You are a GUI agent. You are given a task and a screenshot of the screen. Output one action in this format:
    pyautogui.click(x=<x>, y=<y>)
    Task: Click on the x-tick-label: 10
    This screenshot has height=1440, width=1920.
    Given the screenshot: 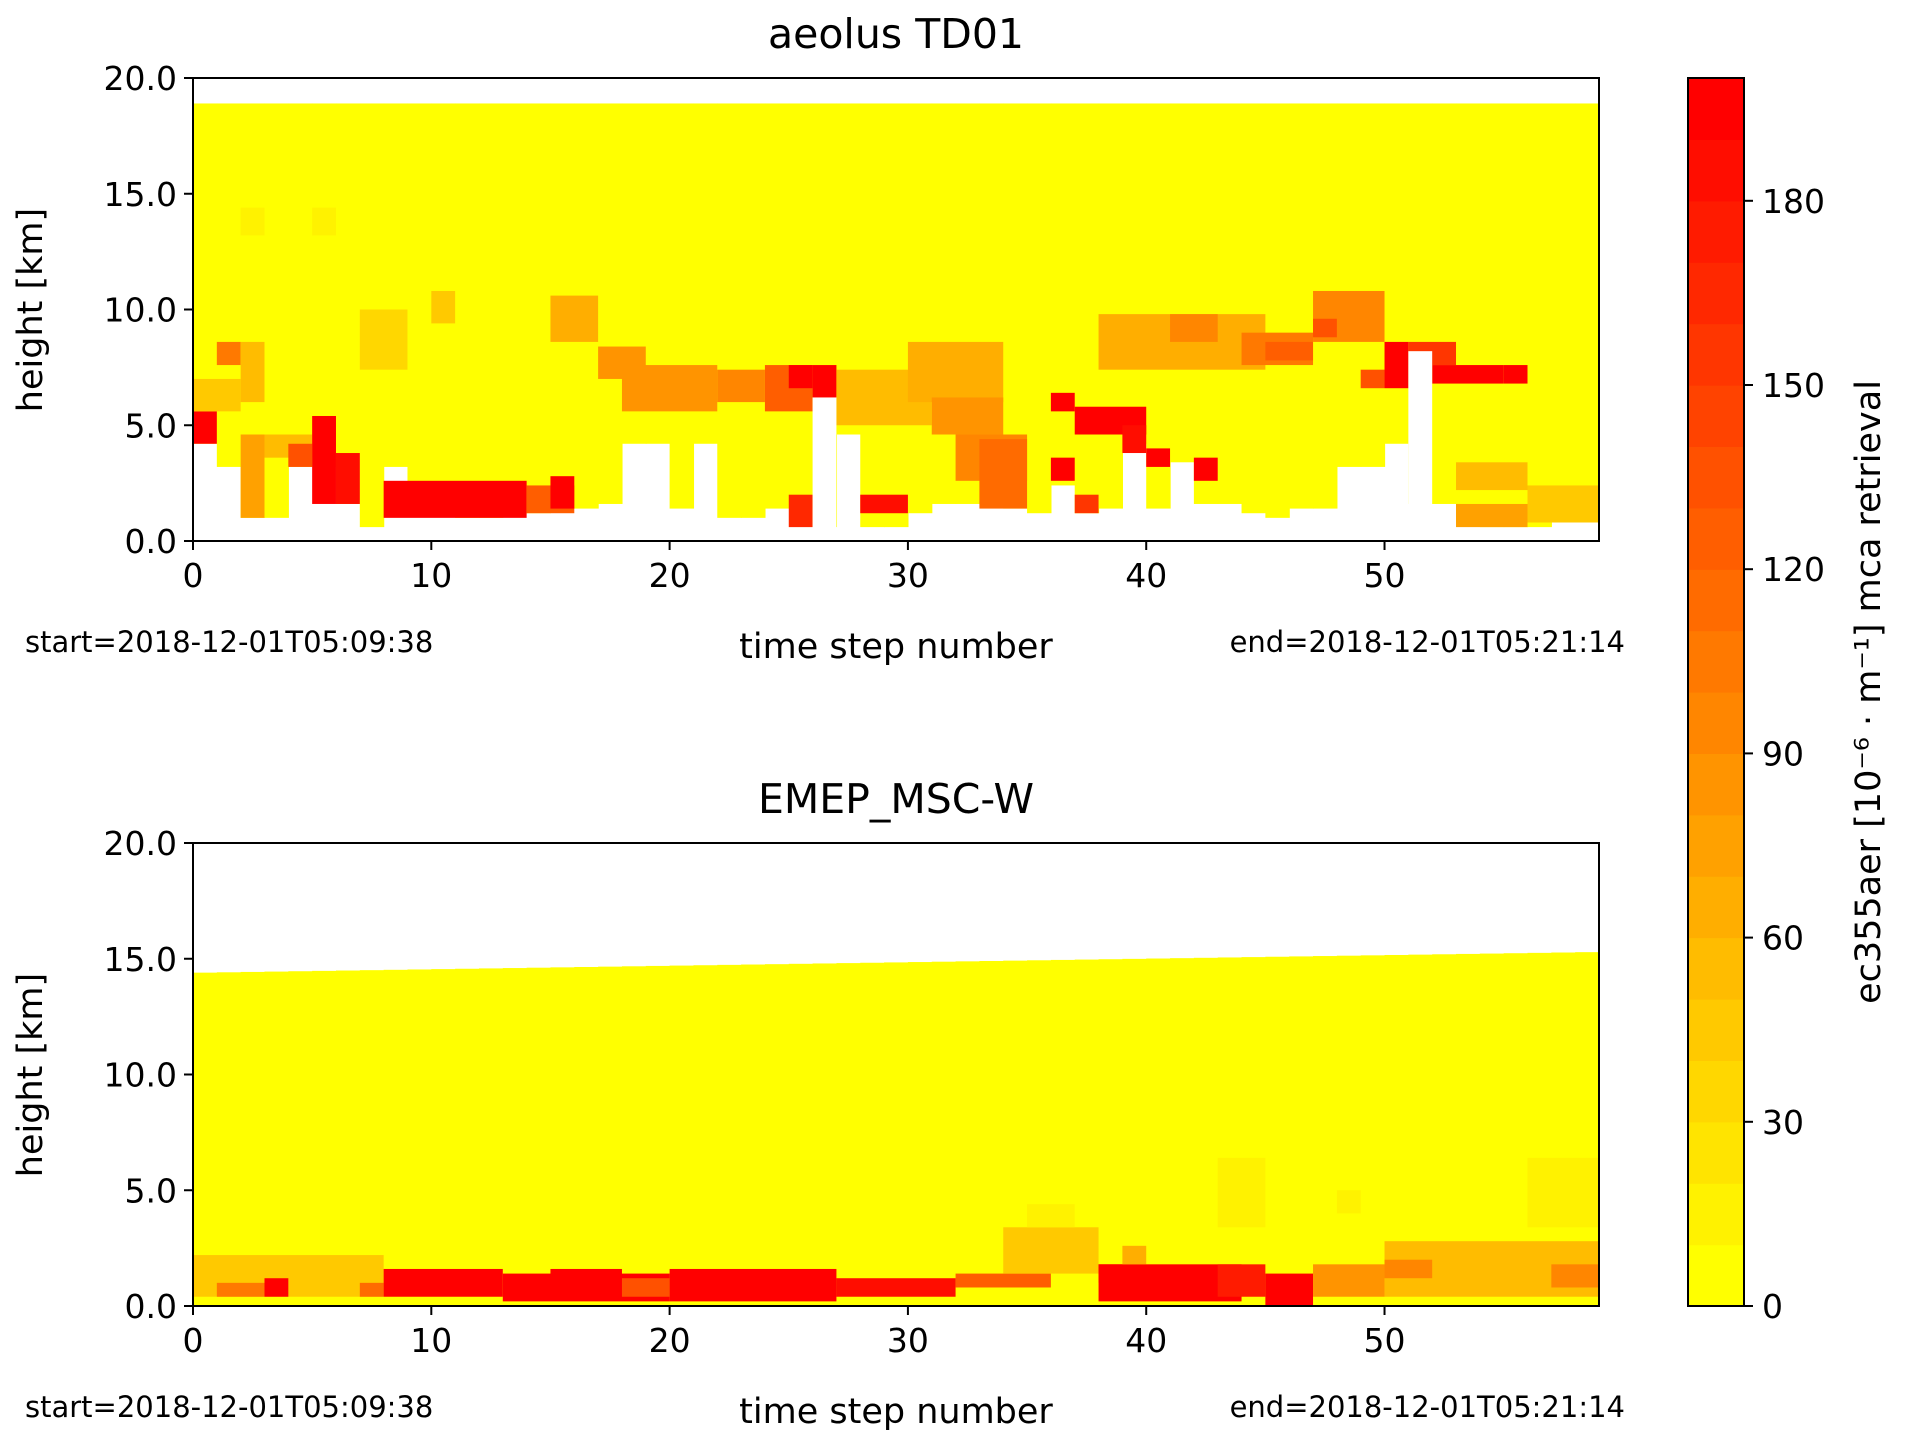 What is the action you would take?
    pyautogui.click(x=431, y=575)
    